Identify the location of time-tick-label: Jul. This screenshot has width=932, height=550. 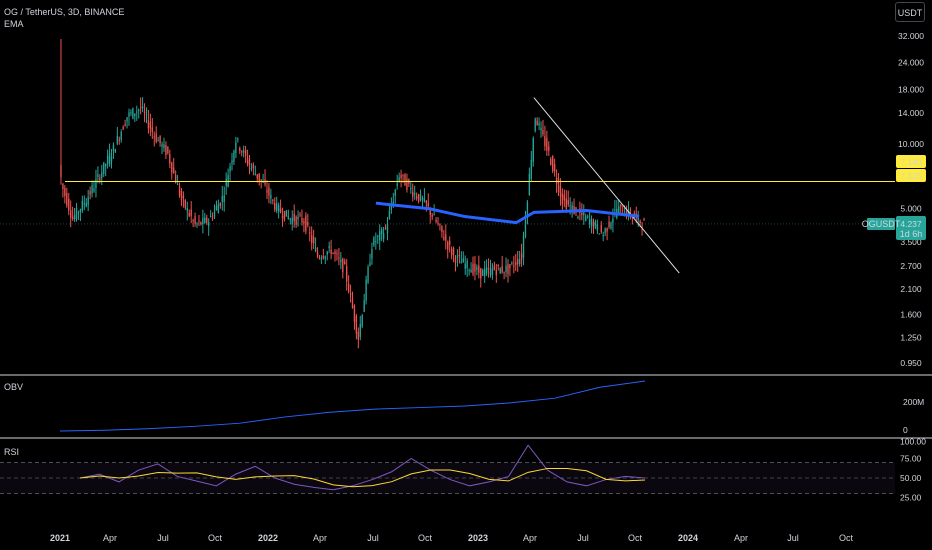
(793, 538).